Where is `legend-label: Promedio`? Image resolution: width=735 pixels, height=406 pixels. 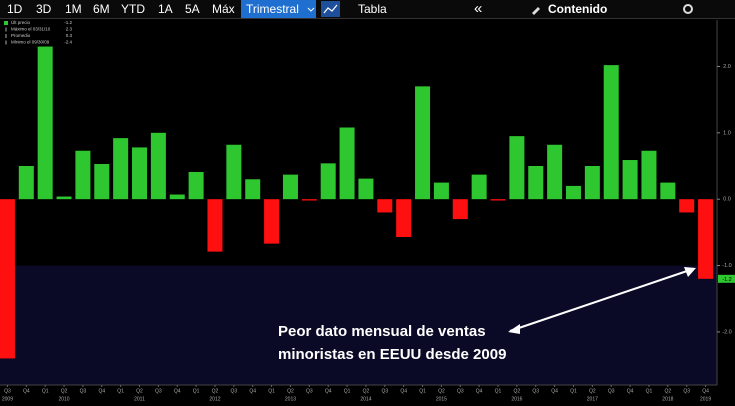
legend-label: Promedio is located at coordinates (21, 35).